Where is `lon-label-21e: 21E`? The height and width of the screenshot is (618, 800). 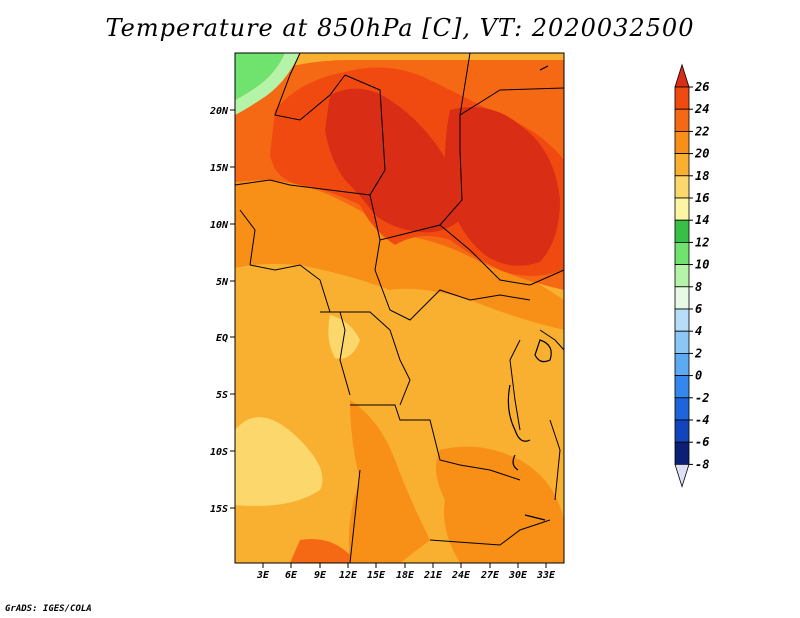
lon-label-21e: 21E is located at coordinates (433, 575).